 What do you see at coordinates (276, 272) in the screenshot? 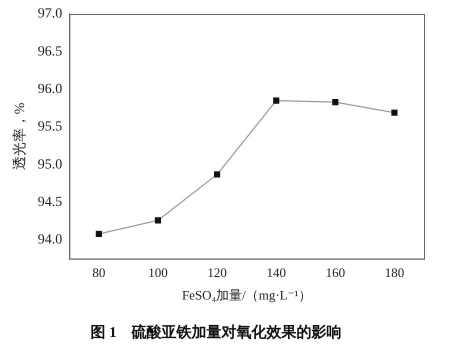
I see `x-tick-label: 140` at bounding box center [276, 272].